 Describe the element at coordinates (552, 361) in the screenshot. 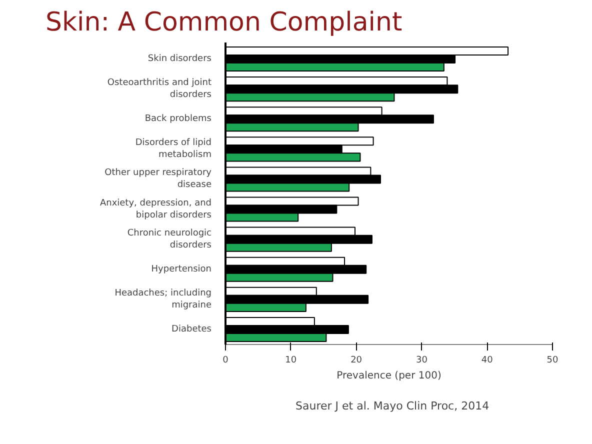

I see `x-tick-label: 50` at that location.